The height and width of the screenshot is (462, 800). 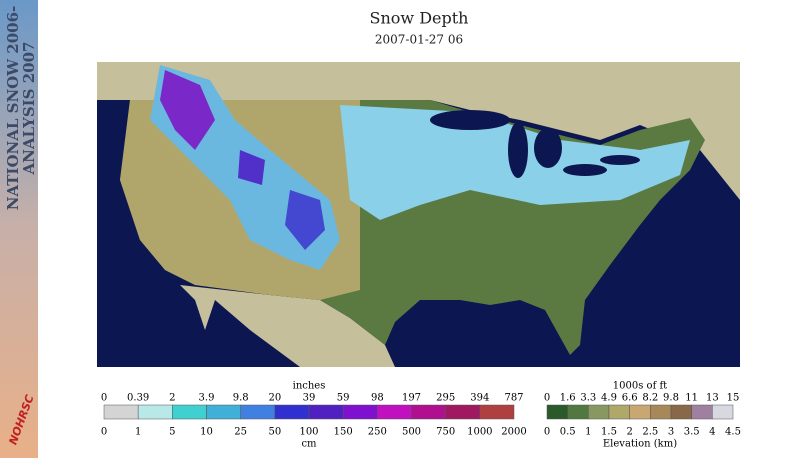 What do you see at coordinates (609, 398) in the screenshot?
I see `legend-label: 4.9` at bounding box center [609, 398].